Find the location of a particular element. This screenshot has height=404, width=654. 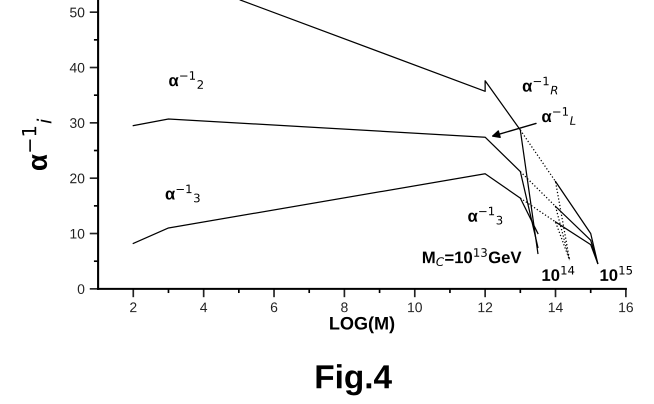

x-tick-label: 14 is located at coordinates (555, 307).